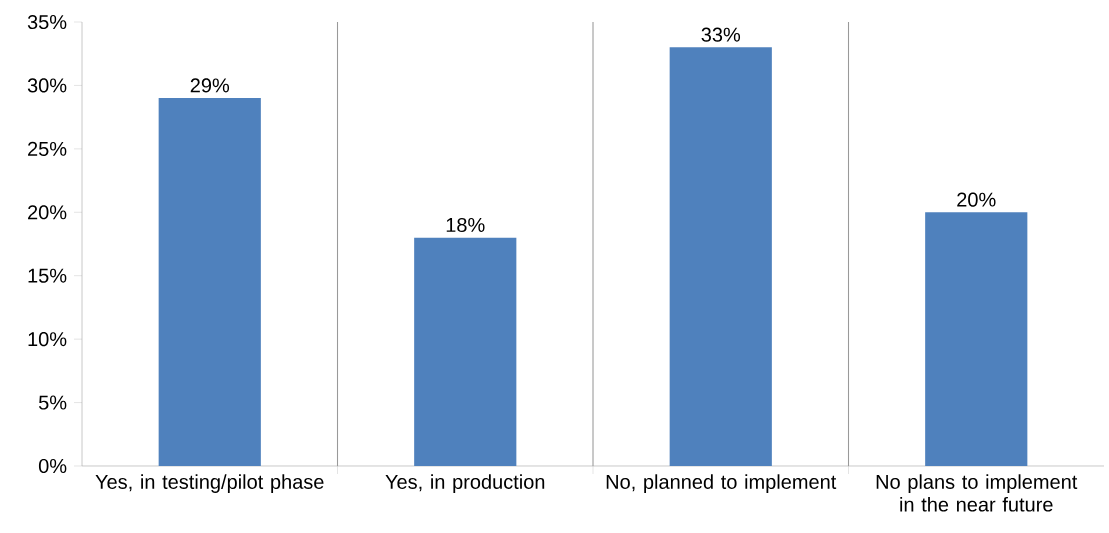  What do you see at coordinates (47, 148) in the screenshot?
I see `y-tick-label: 25%` at bounding box center [47, 148].